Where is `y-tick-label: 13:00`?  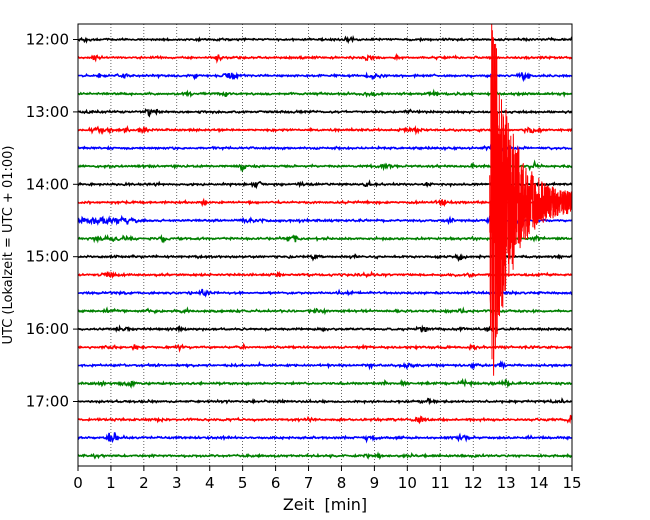 y-tick-label: 13:00 is located at coordinates (47, 112).